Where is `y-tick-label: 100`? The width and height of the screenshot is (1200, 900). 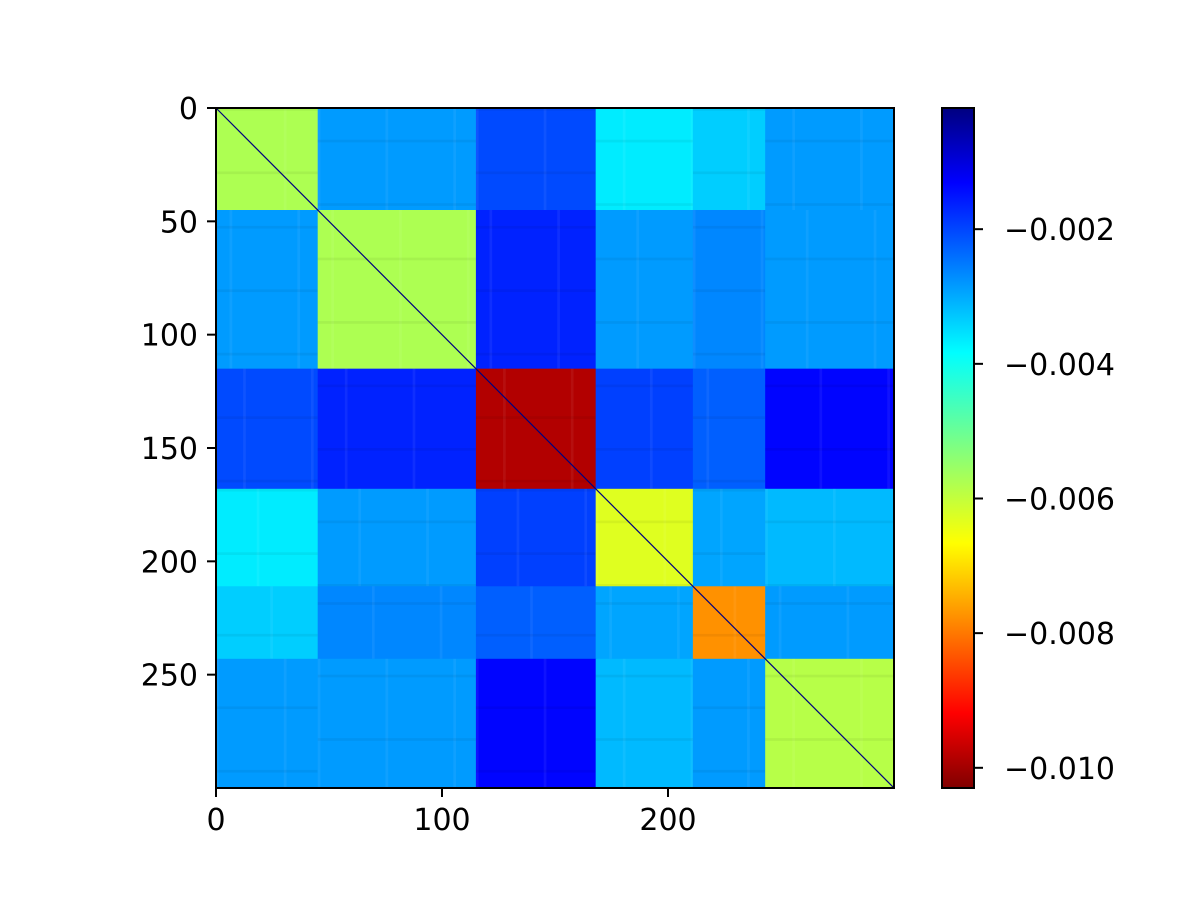 y-tick-label: 100 is located at coordinates (169, 336).